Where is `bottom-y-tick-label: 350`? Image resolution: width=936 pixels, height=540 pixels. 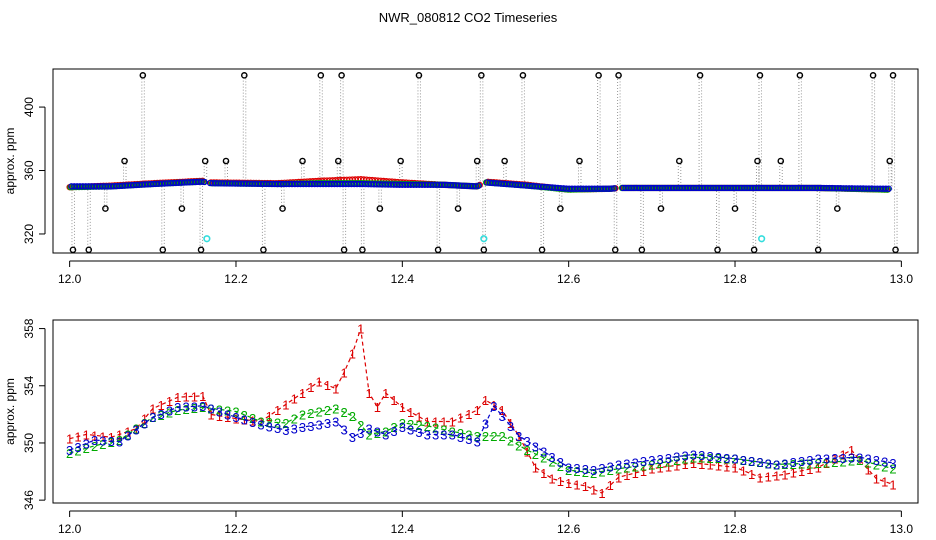 bottom-y-tick-label: 350 is located at coordinates (29, 443).